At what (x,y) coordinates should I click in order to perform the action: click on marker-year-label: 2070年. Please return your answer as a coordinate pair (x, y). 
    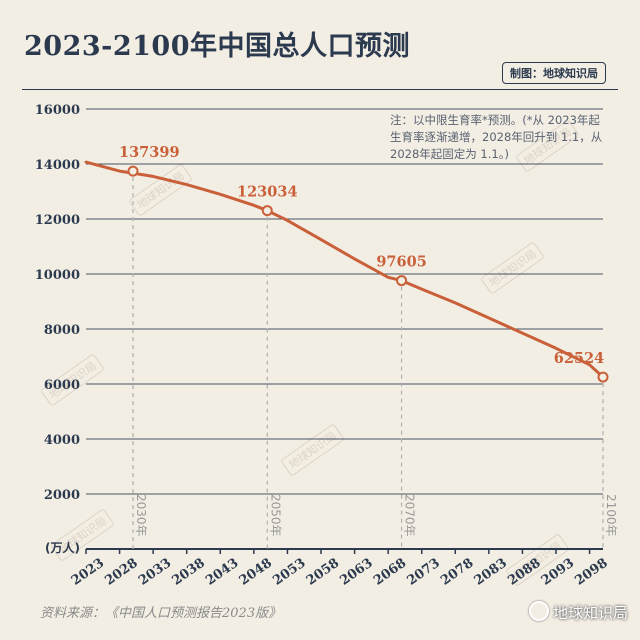
    Looking at the image, I should click on (410, 515).